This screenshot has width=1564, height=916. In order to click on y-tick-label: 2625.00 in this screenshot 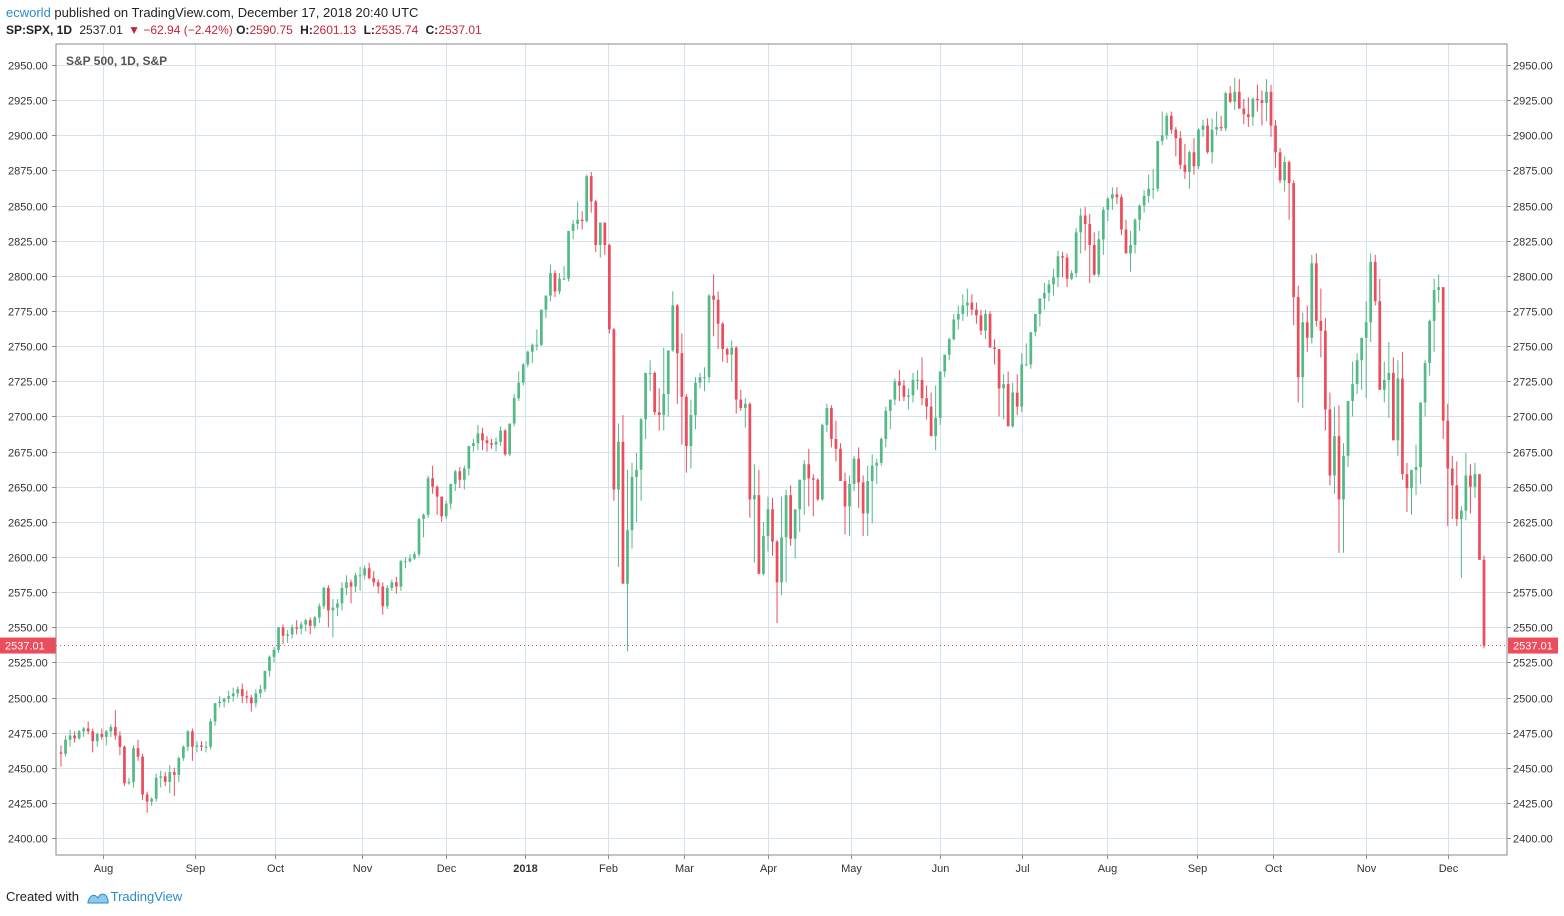, I will do `click(28, 524)`.